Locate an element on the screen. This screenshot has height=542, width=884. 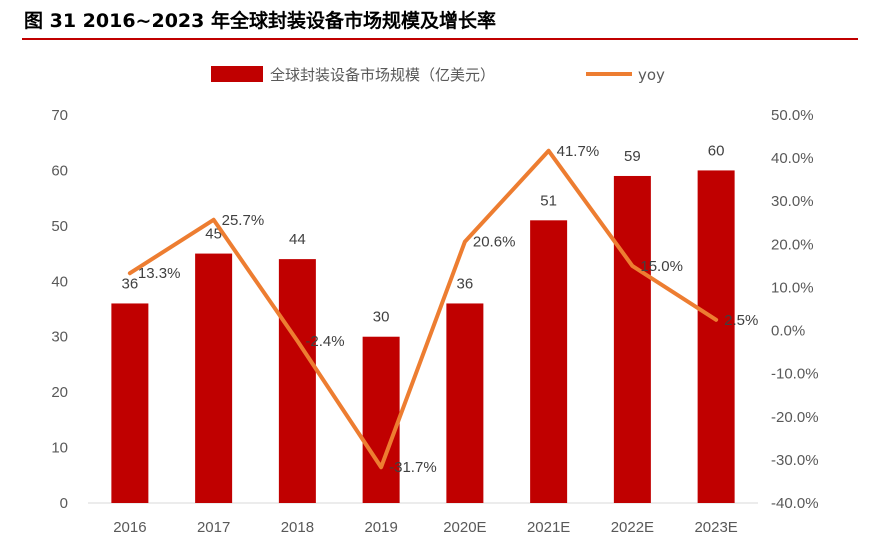
bar-value-label: 45 is located at coordinates (213, 234).